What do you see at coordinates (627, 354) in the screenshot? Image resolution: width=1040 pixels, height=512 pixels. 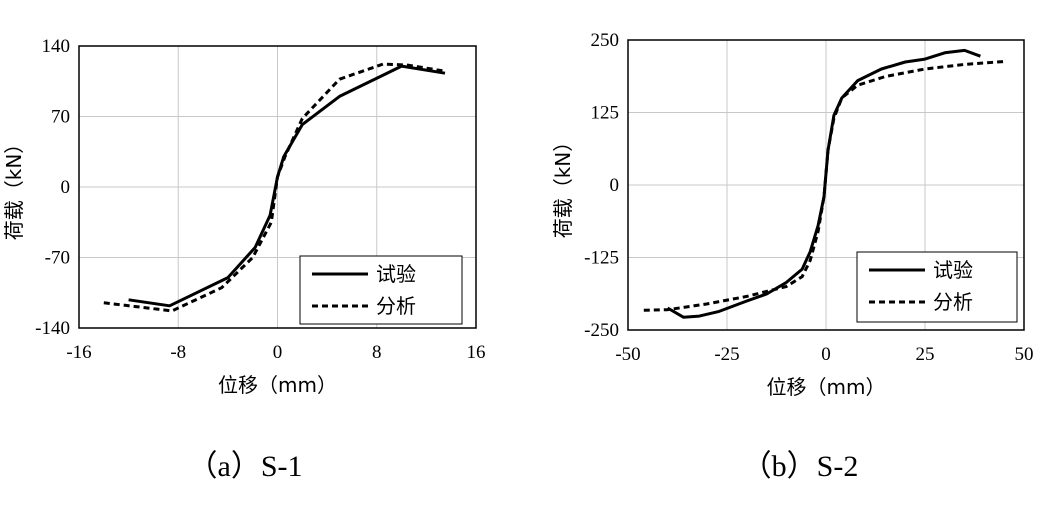 I see `x-tick-label: -50` at bounding box center [627, 354].